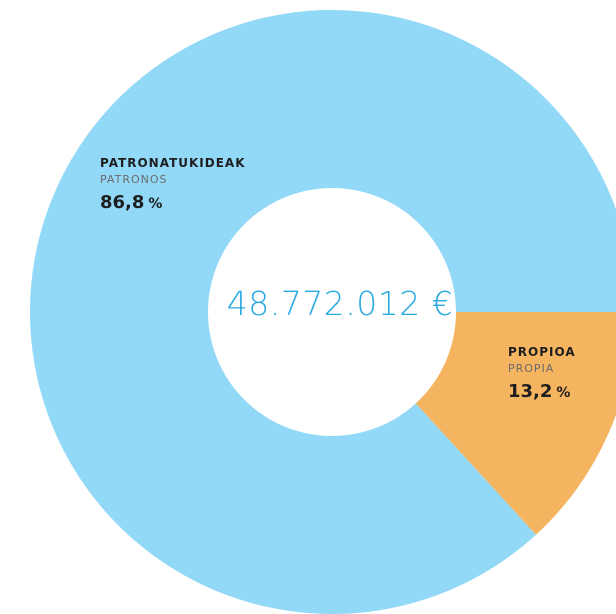 The height and width of the screenshot is (614, 616). I want to click on slice-value: 13,2%, so click(542, 392).